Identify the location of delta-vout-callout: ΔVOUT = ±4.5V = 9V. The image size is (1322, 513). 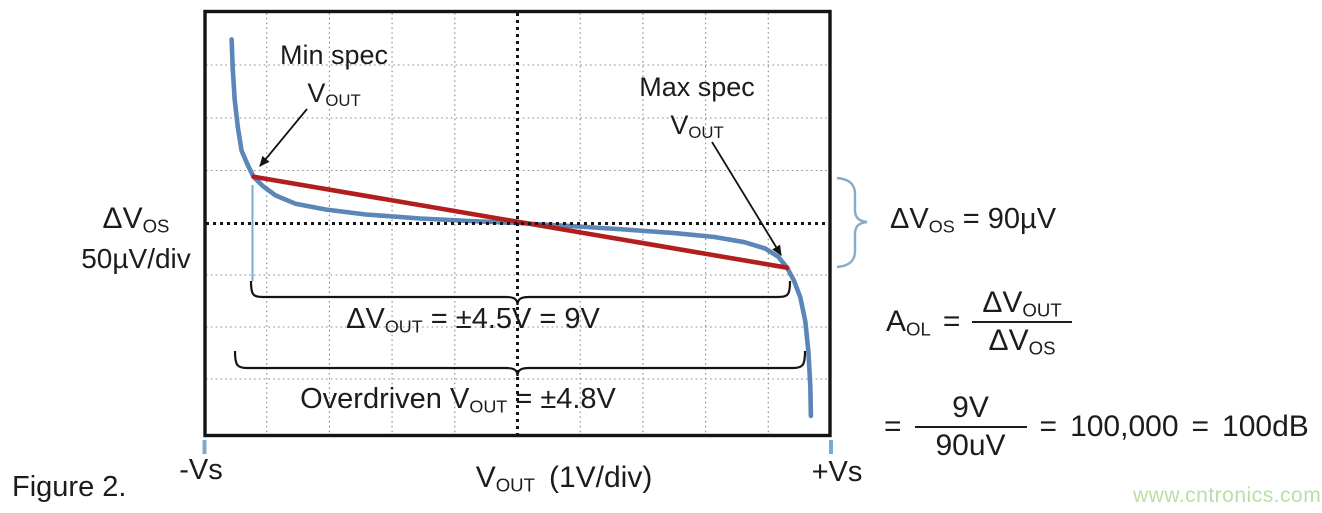
(473, 320).